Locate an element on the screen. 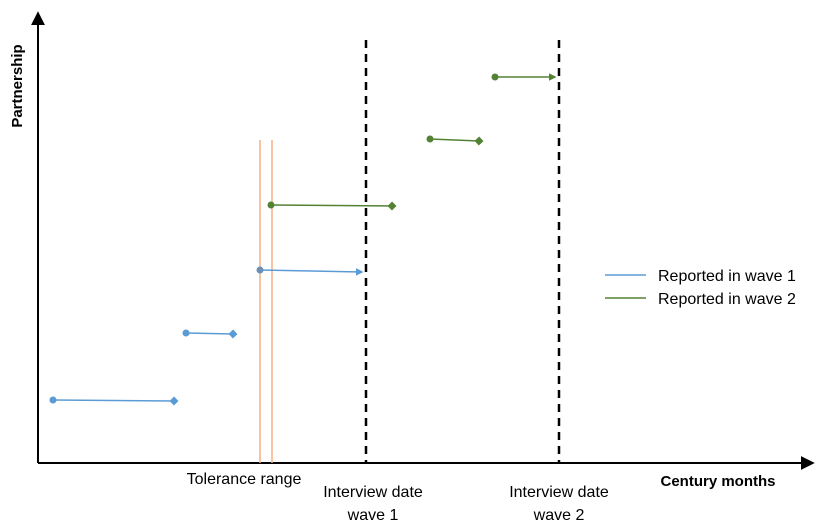  wave2-partnership-2-start is located at coordinates (430, 139).